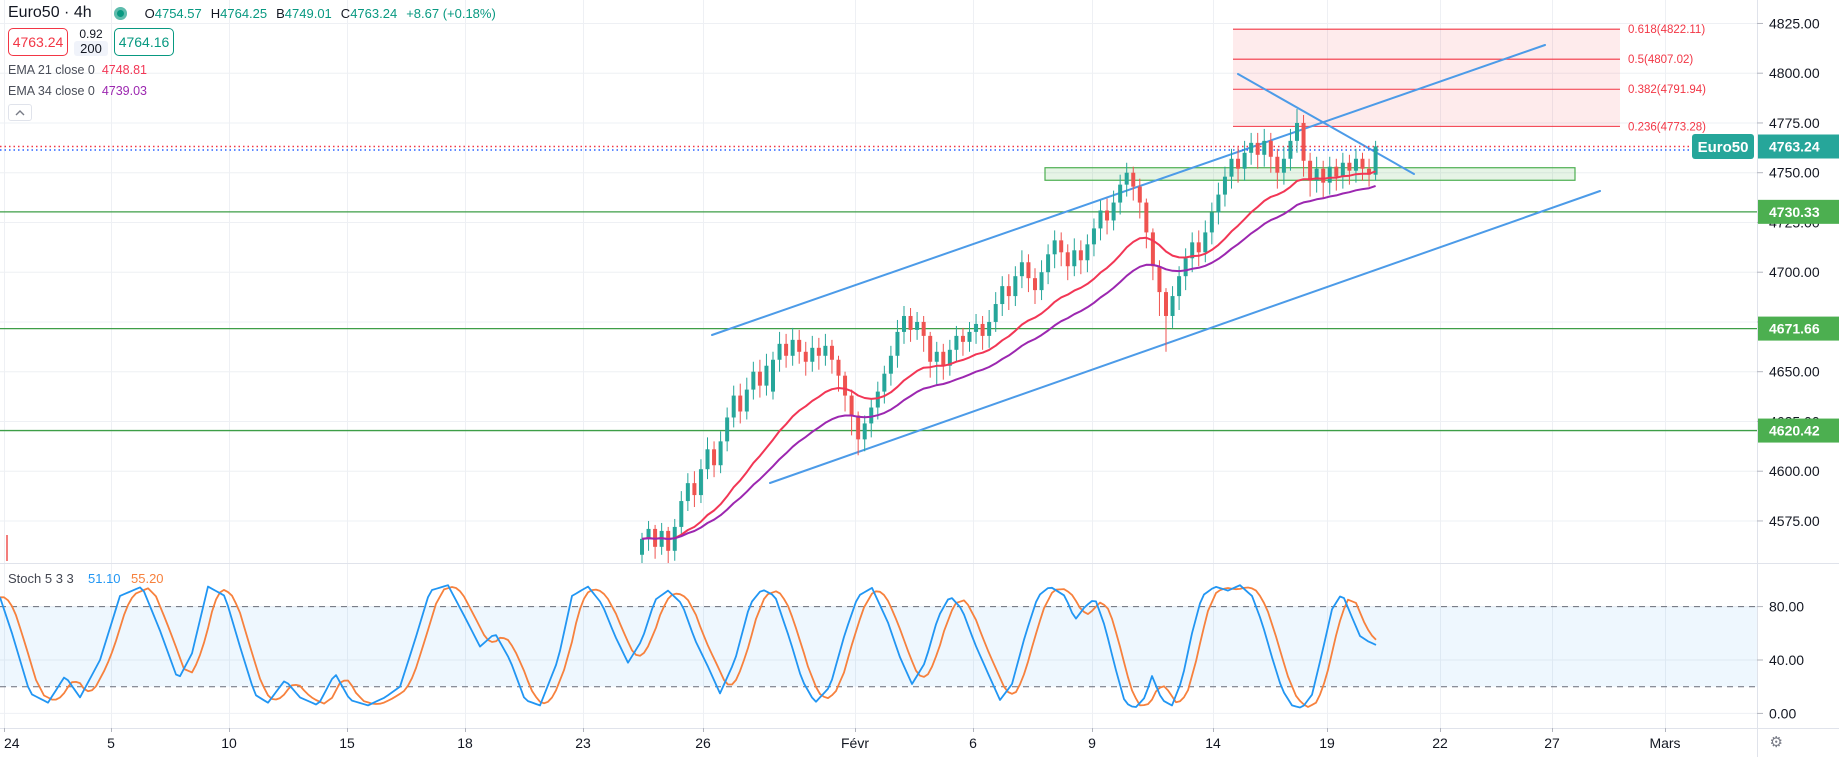  What do you see at coordinates (1794, 212) in the screenshot?
I see `level-badge-value: 4730.33` at bounding box center [1794, 212].